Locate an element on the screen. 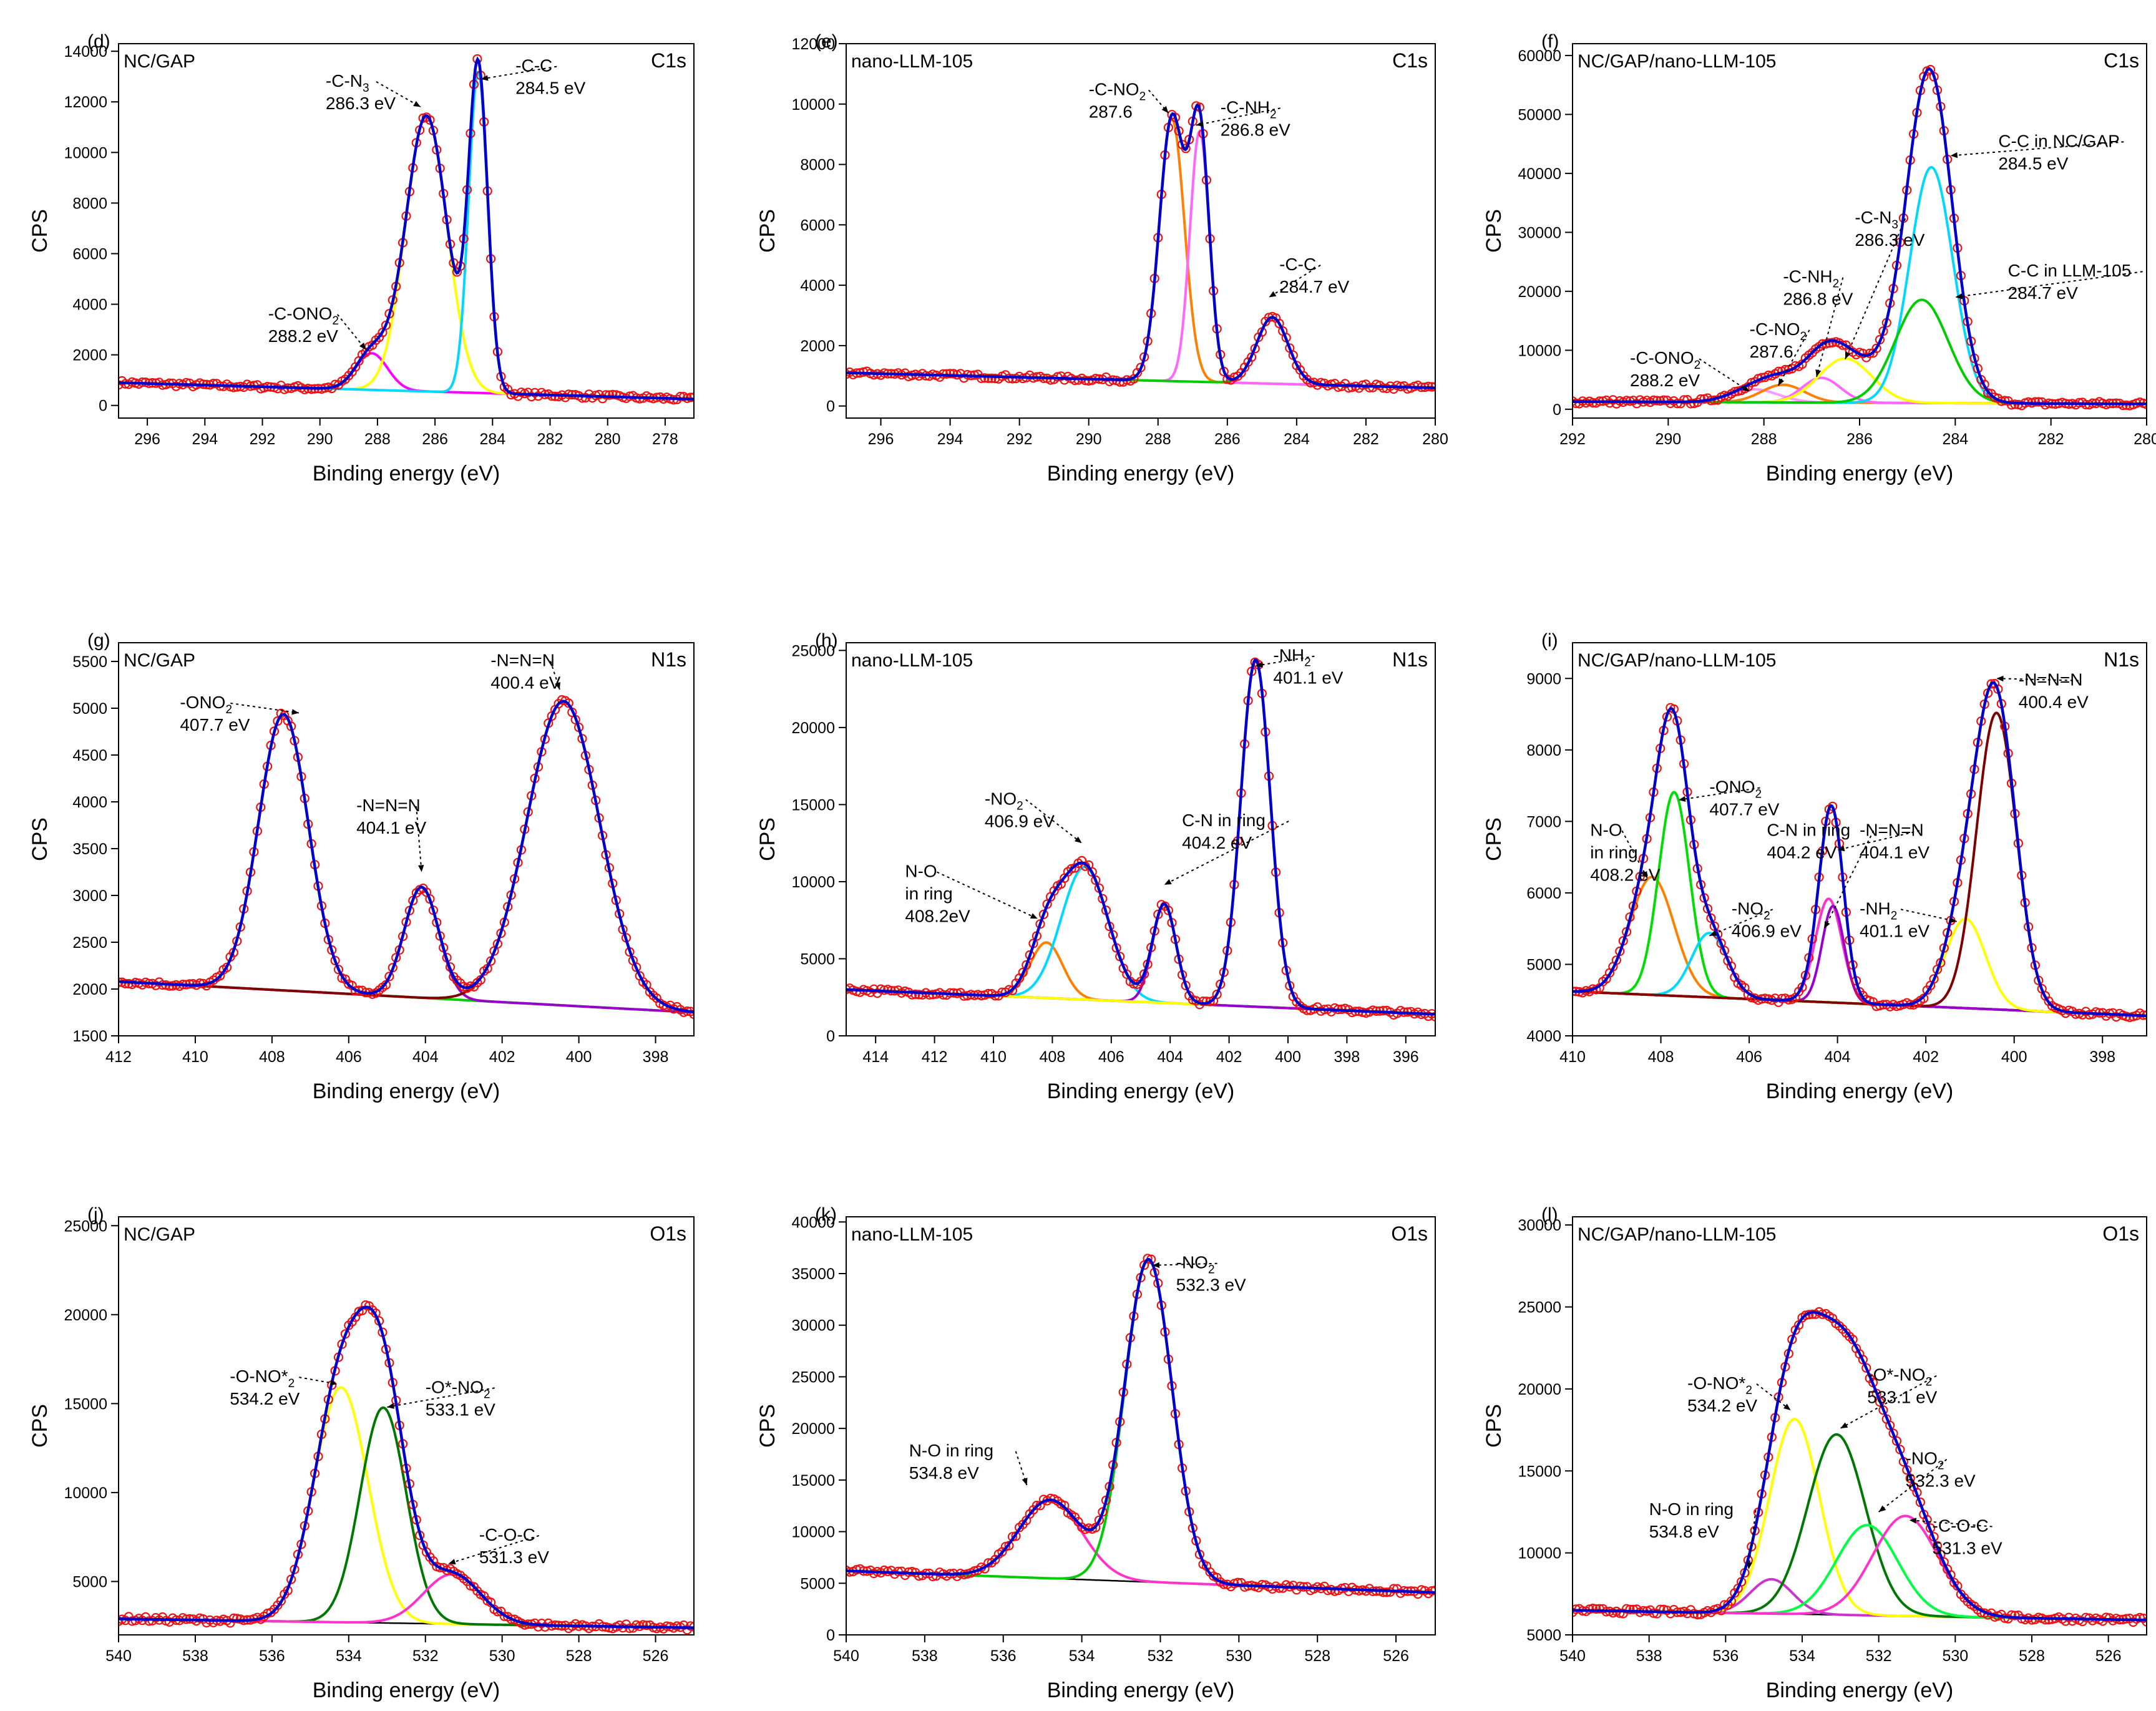 This screenshot has width=2156, height=1711. panel-title: NC/GAP is located at coordinates (159, 1235).